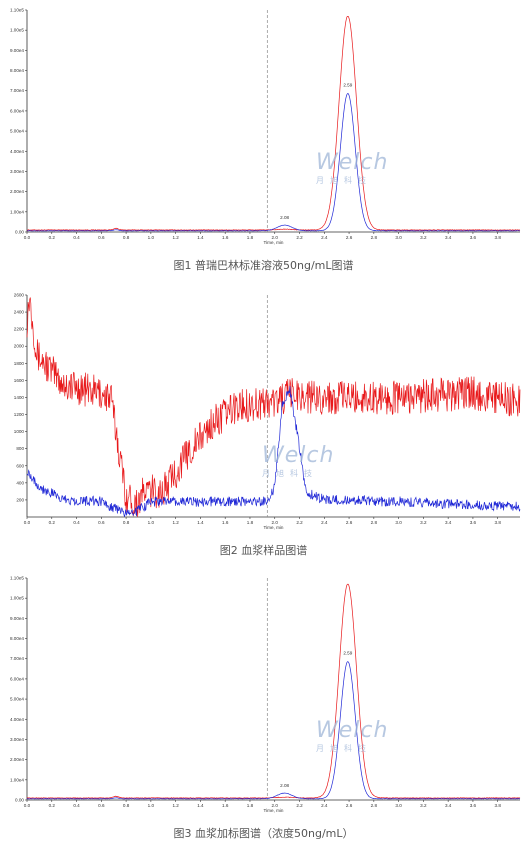  Describe the element at coordinates (19, 346) in the screenshot. I see `y-tick-label: 2000` at that location.